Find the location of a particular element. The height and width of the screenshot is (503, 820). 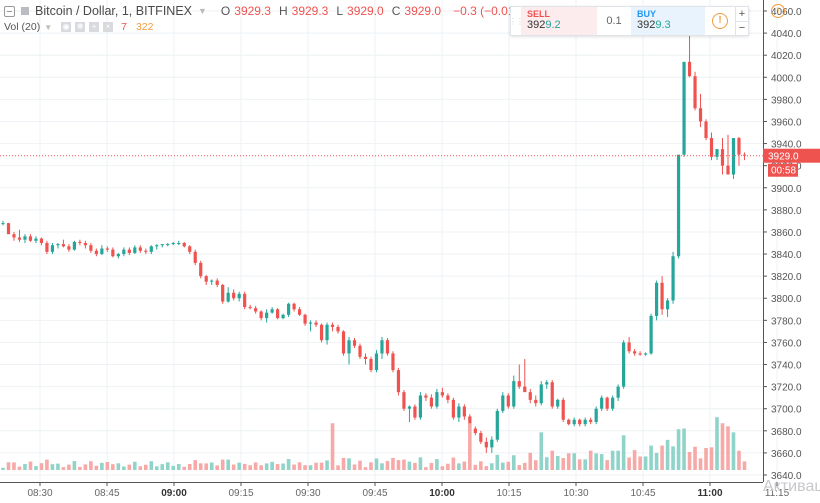

sell-price-suffix: 9.2 is located at coordinates (553, 25).